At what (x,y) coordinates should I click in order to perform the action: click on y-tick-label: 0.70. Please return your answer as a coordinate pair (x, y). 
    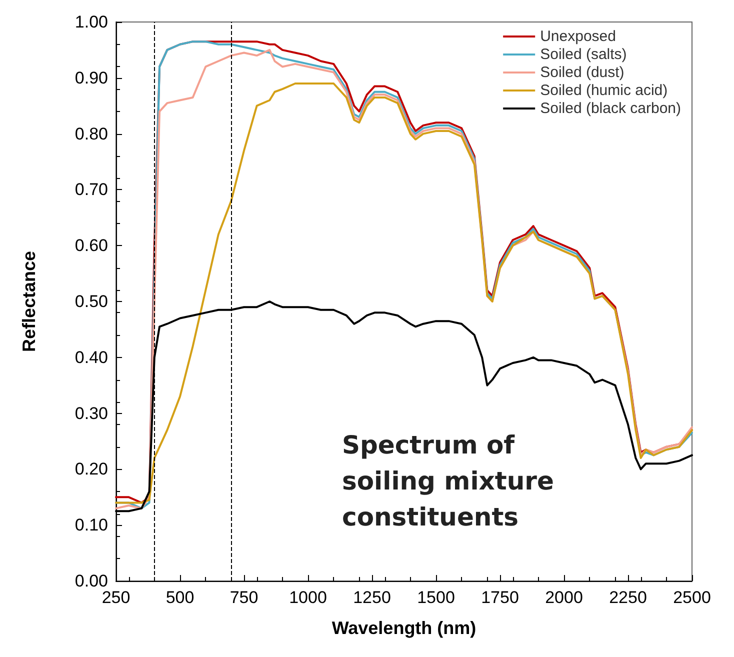
    Looking at the image, I should click on (91, 190).